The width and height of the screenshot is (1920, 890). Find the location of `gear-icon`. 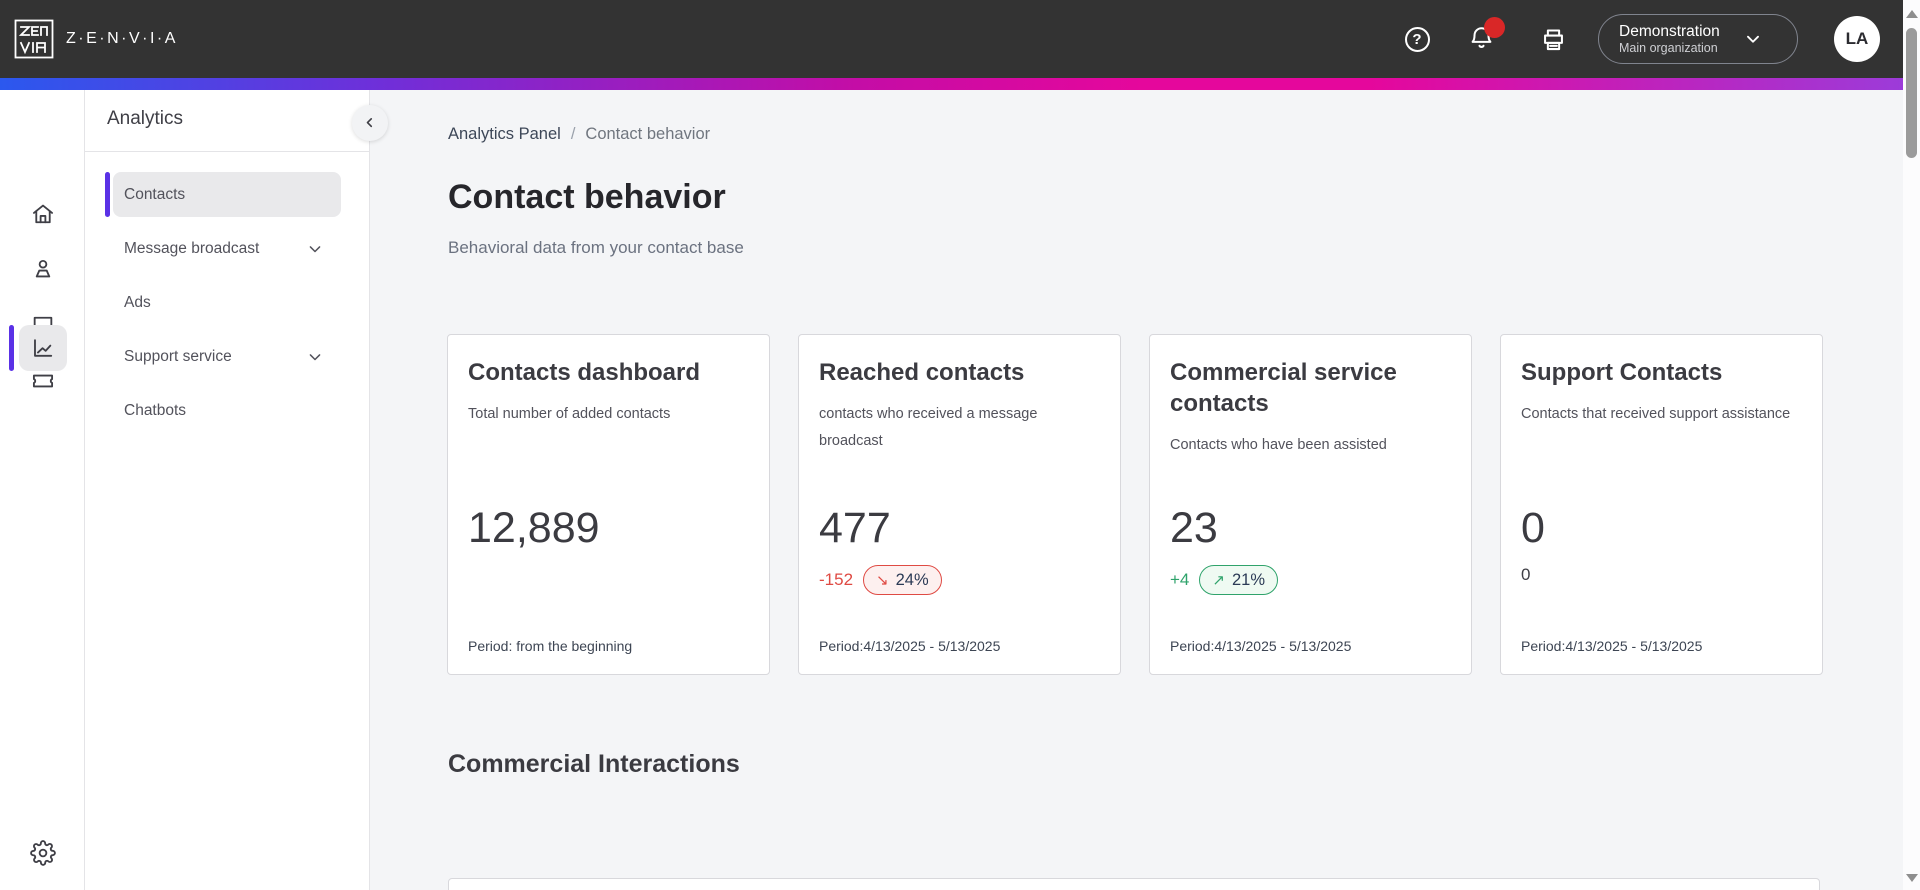

gear-icon is located at coordinates (42, 853).